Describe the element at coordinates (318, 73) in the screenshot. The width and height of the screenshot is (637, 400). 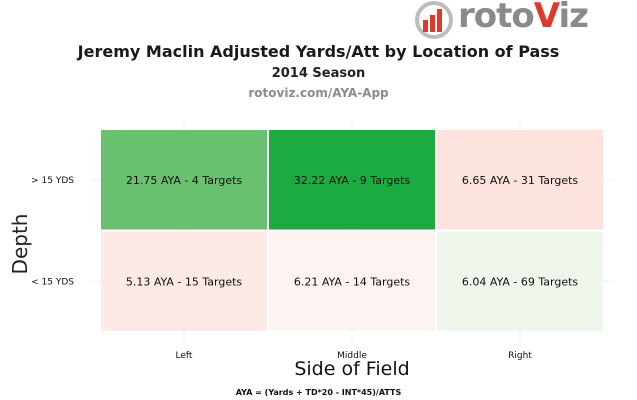
I see `chart-subtitle: 2014 Season` at that location.